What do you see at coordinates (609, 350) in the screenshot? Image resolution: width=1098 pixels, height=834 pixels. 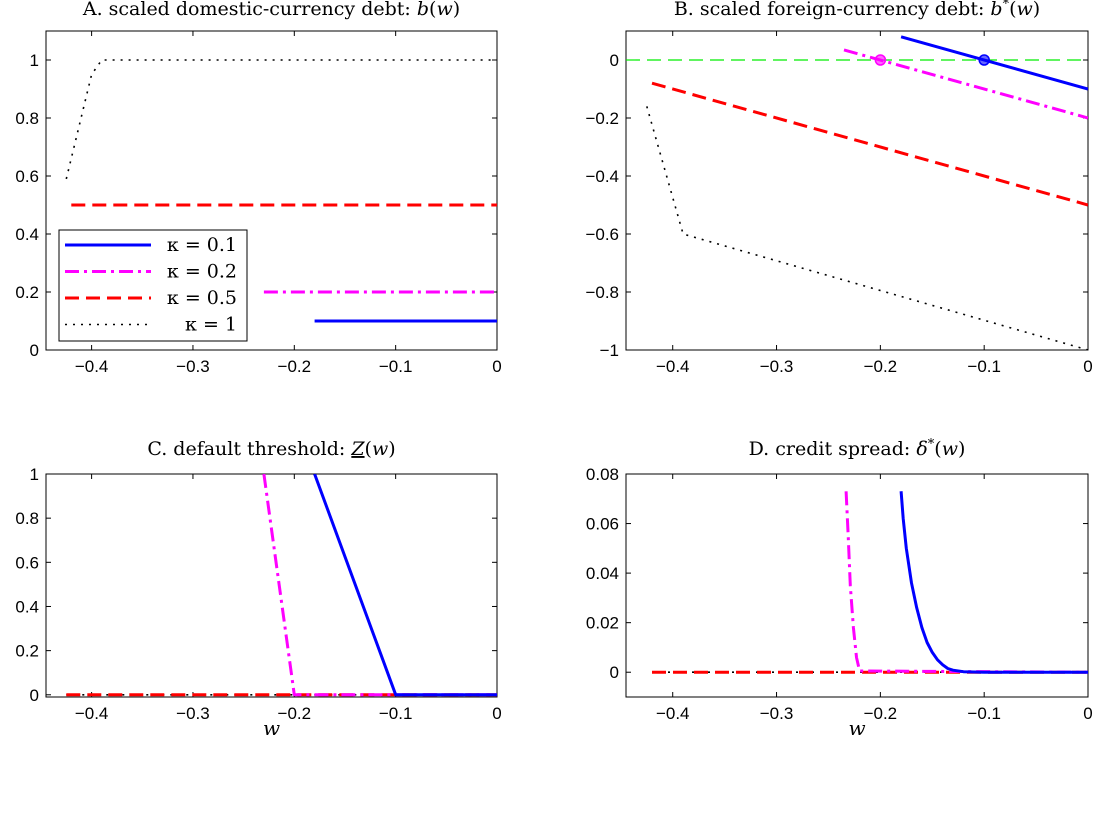 I see `y-tick-label: −1` at bounding box center [609, 350].